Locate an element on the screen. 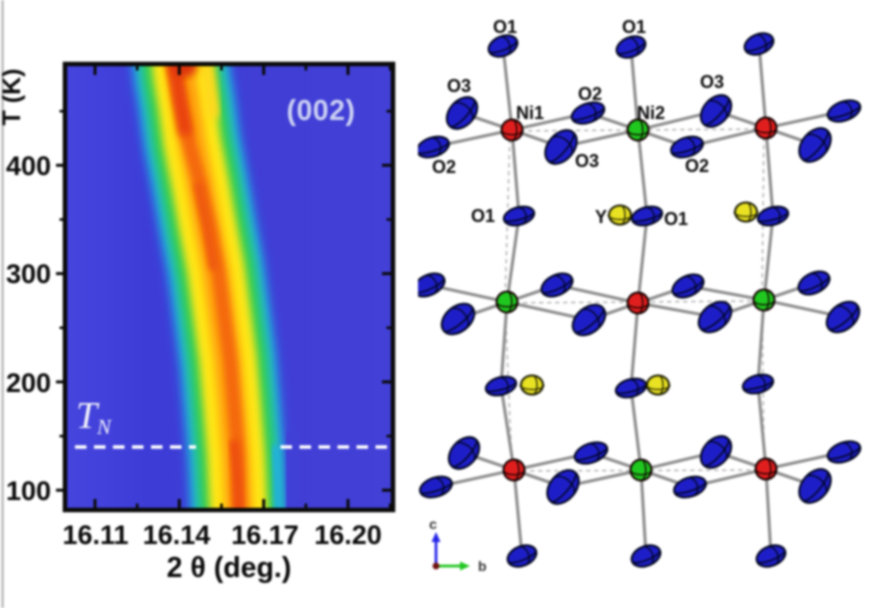 This screenshot has height=608, width=876. svg-text: N is located at coordinates (104, 427).